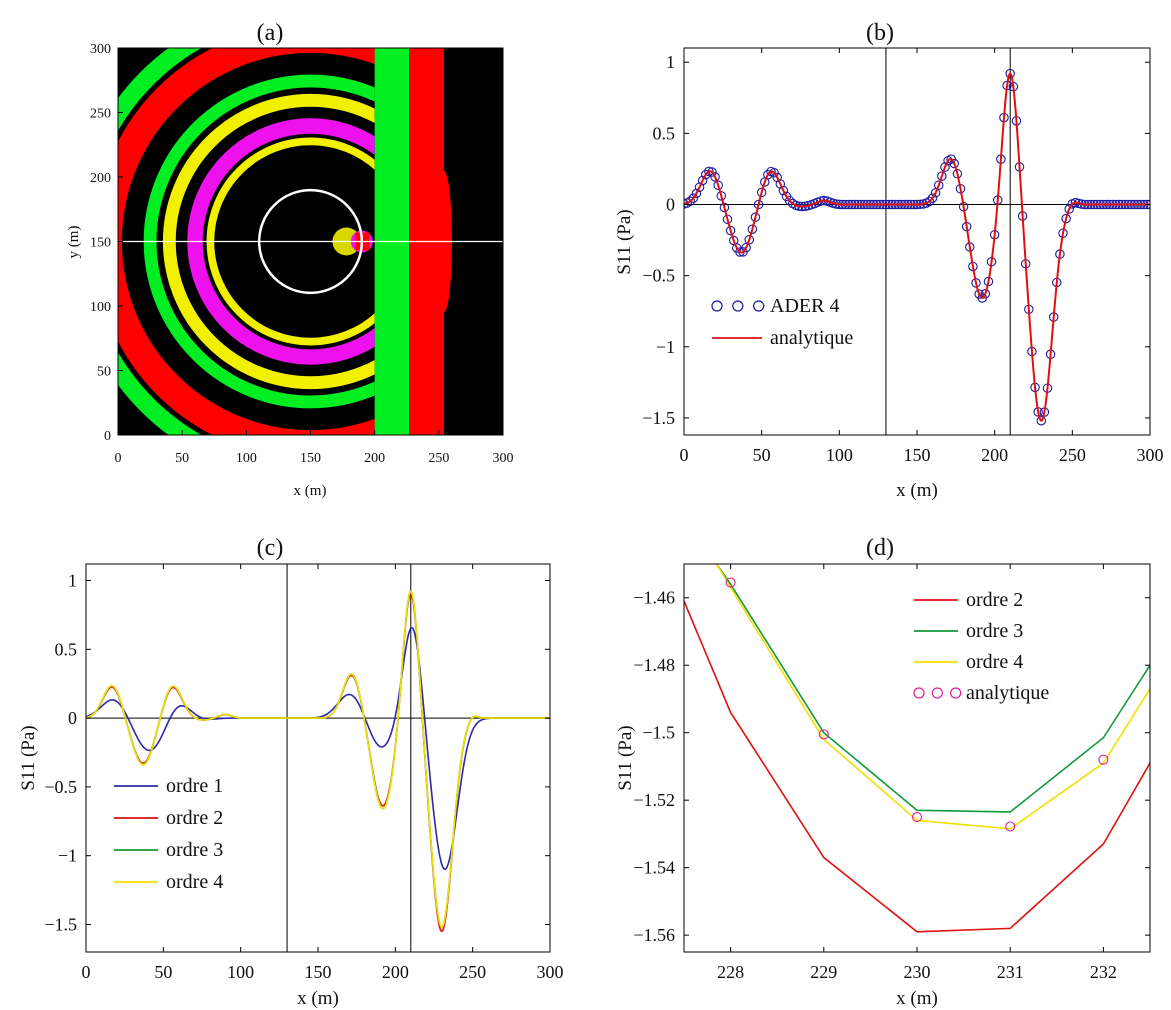  What do you see at coordinates (100, 49) in the screenshot?
I see `panel-a-ytick-label-6: 300` at bounding box center [100, 49].